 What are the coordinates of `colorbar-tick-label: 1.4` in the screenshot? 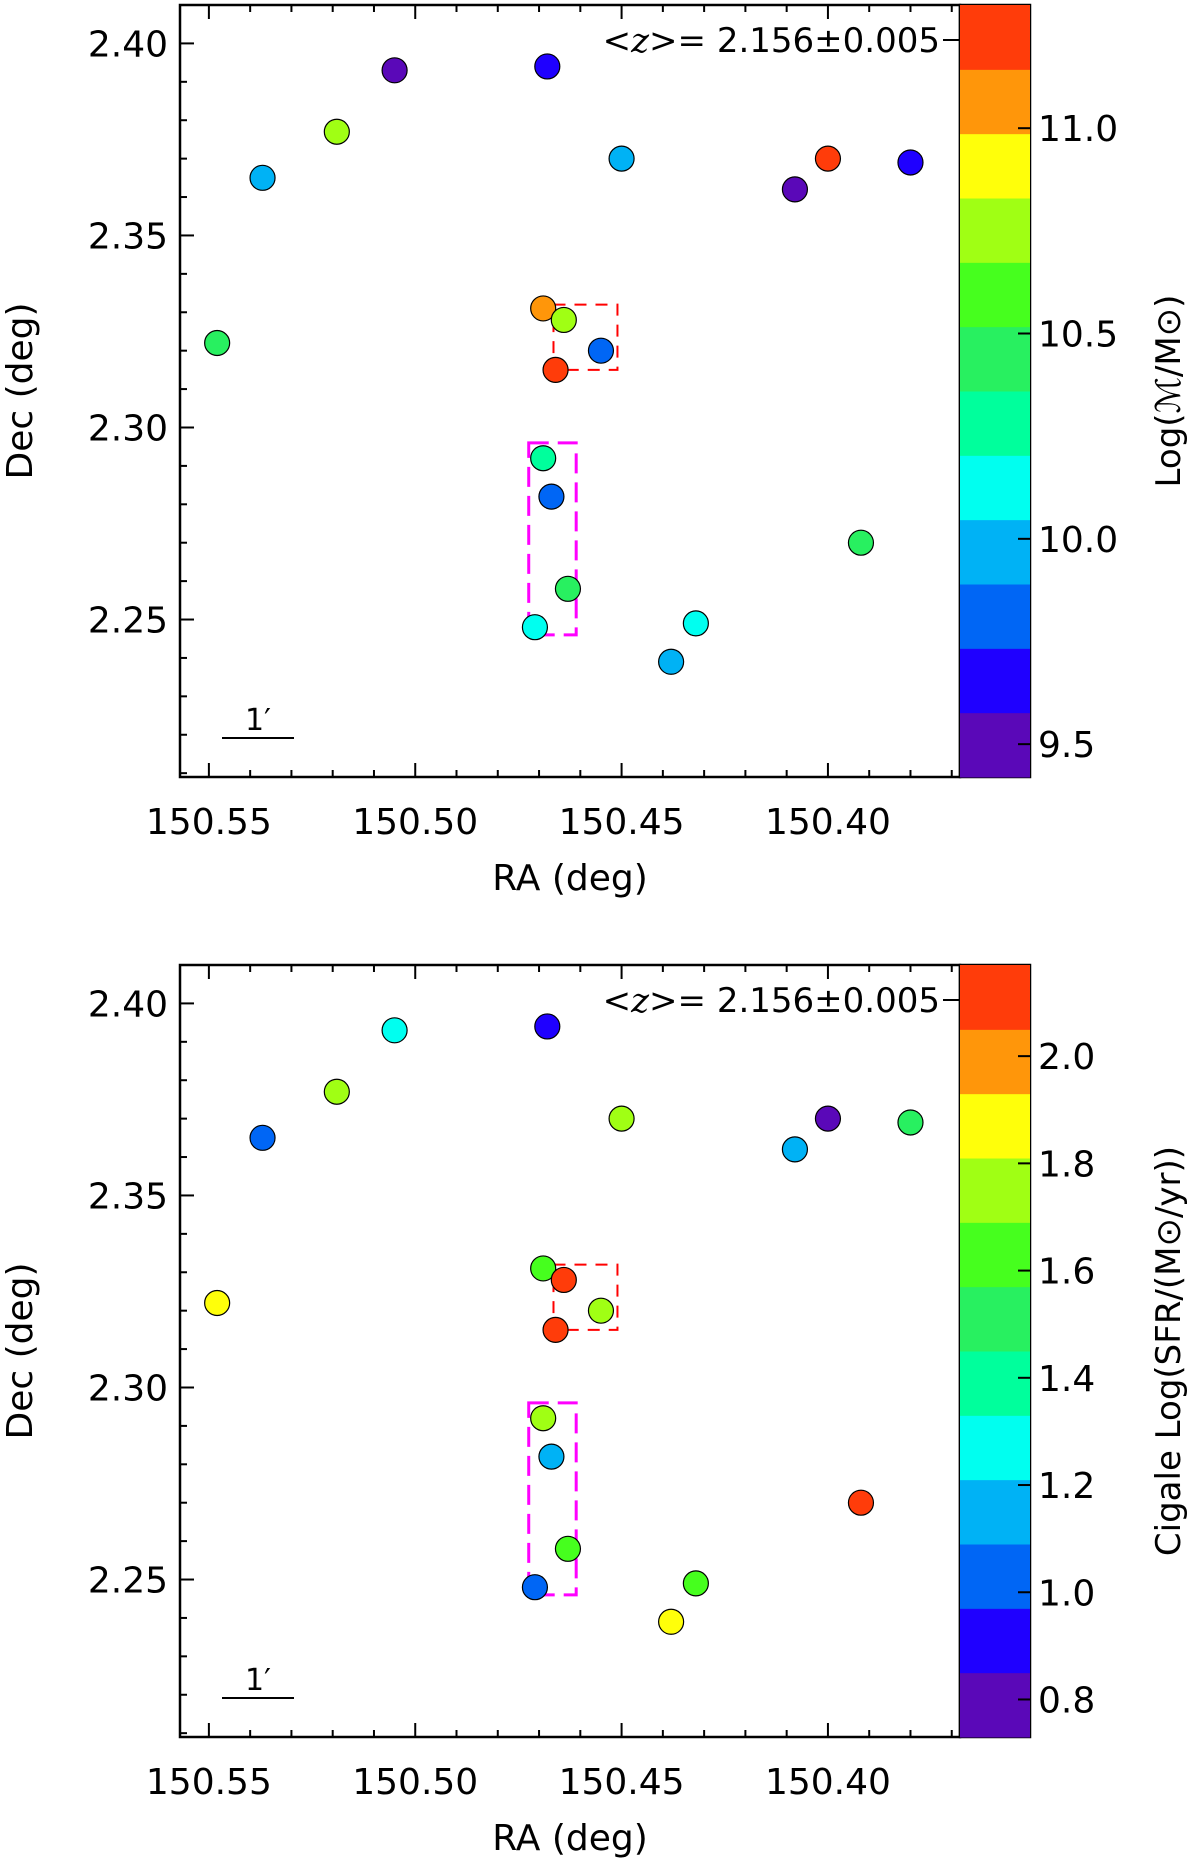 It's located at (1066, 1379).